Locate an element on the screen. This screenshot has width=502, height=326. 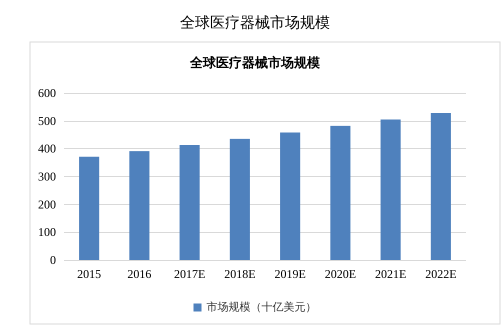
y-tick-label: 400 is located at coordinates (47, 149).